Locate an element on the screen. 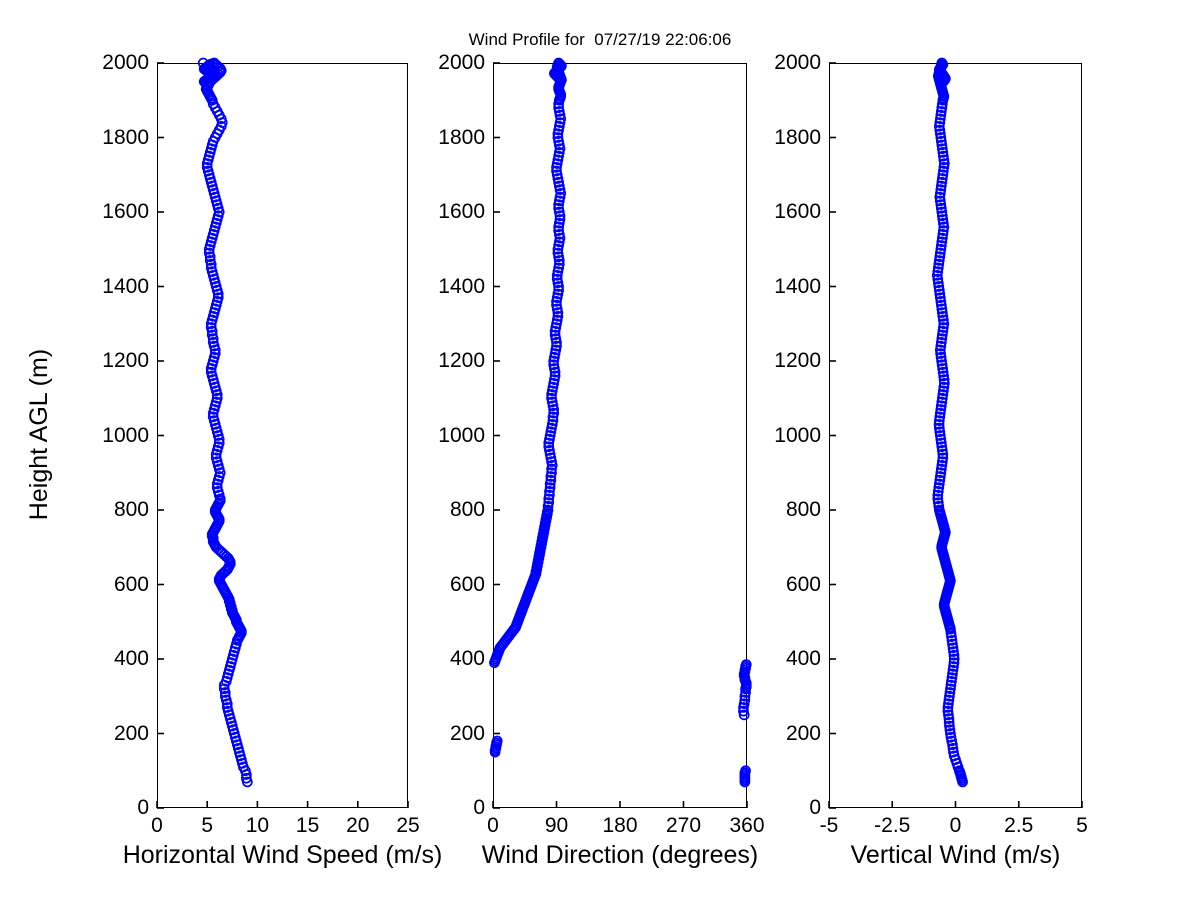  y-tick-label: 1000 is located at coordinates (797, 435).